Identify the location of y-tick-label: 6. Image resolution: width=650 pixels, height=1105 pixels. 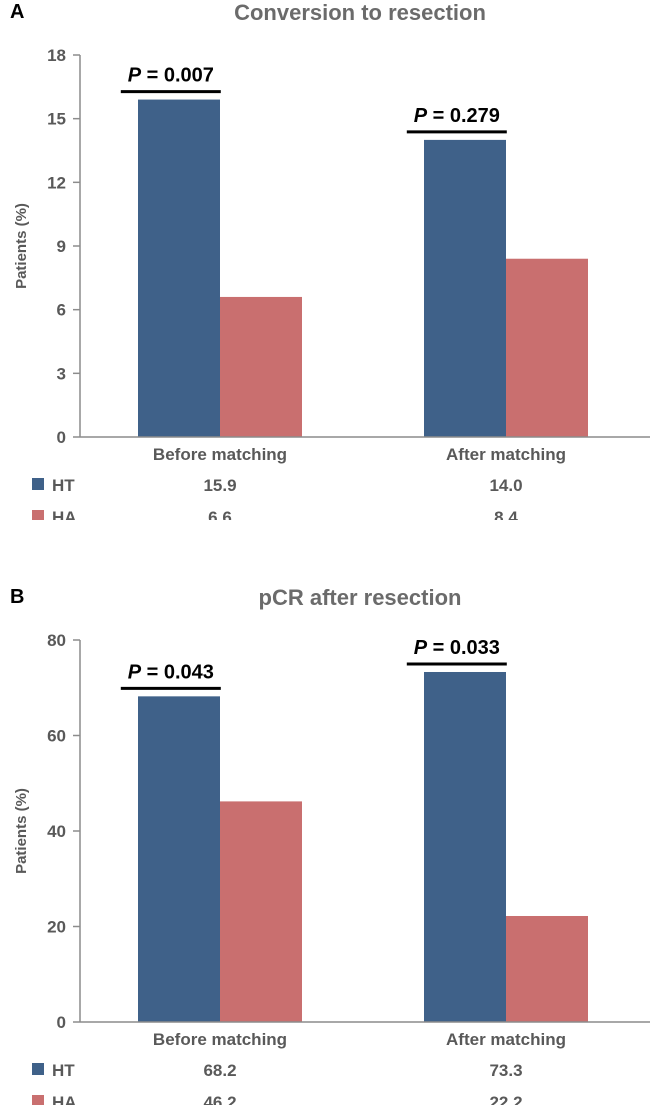
(61, 310).